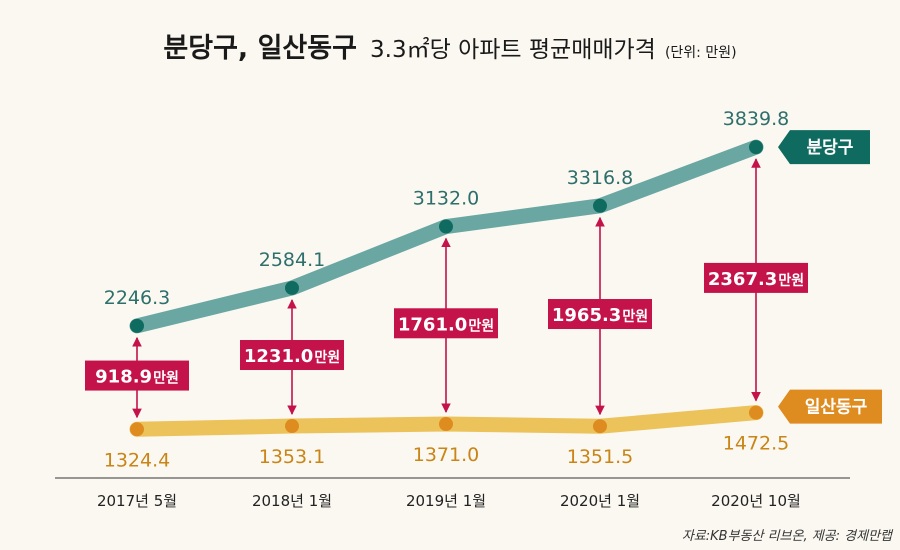 This screenshot has width=900, height=550. Describe the element at coordinates (836, 408) in the screenshot. I see `legend-ilsan-label: 일산동구` at that location.